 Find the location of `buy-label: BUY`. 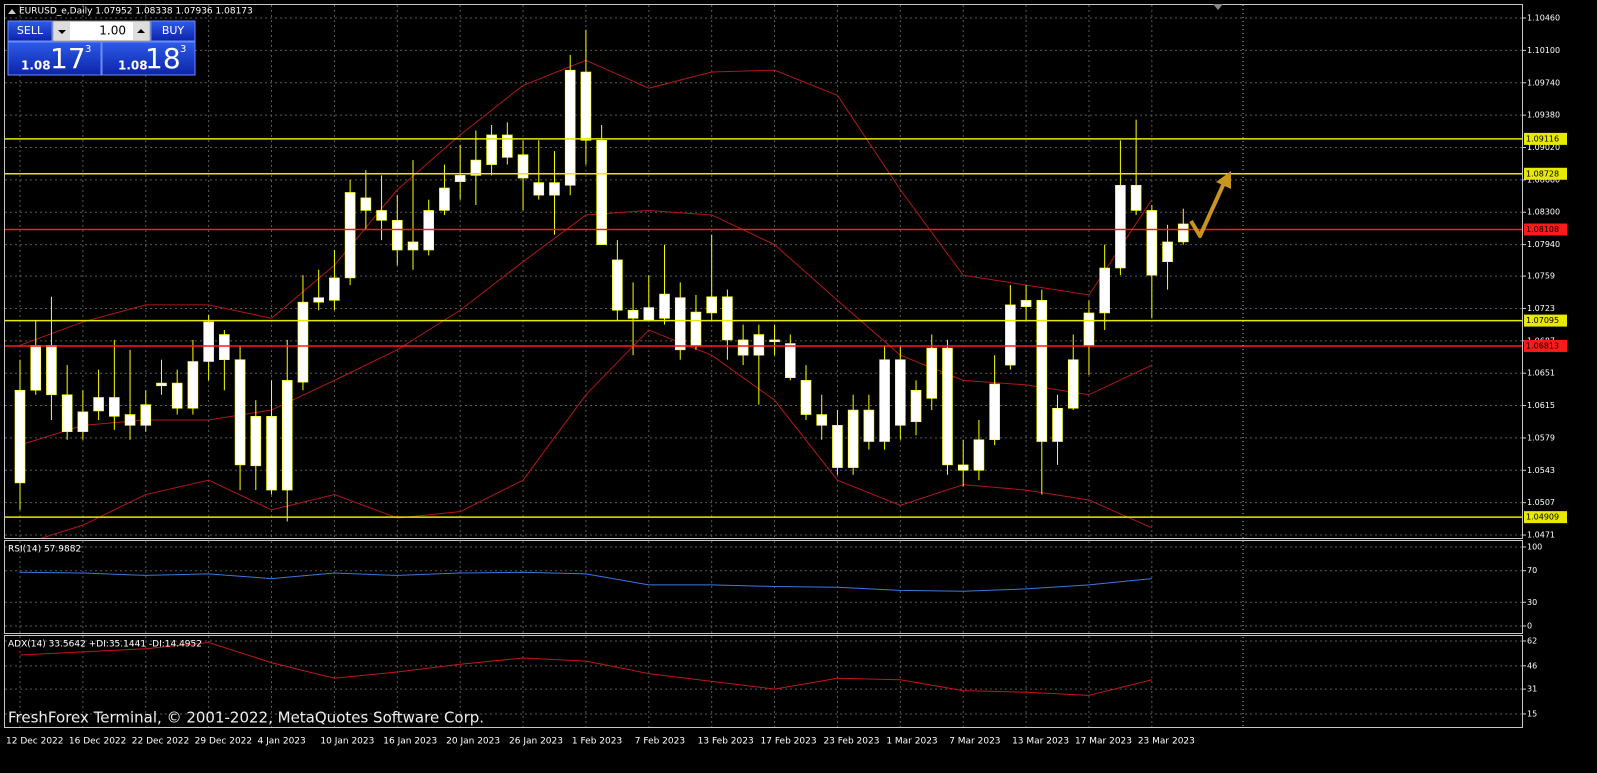

buy-label: BUY is located at coordinates (173, 30).